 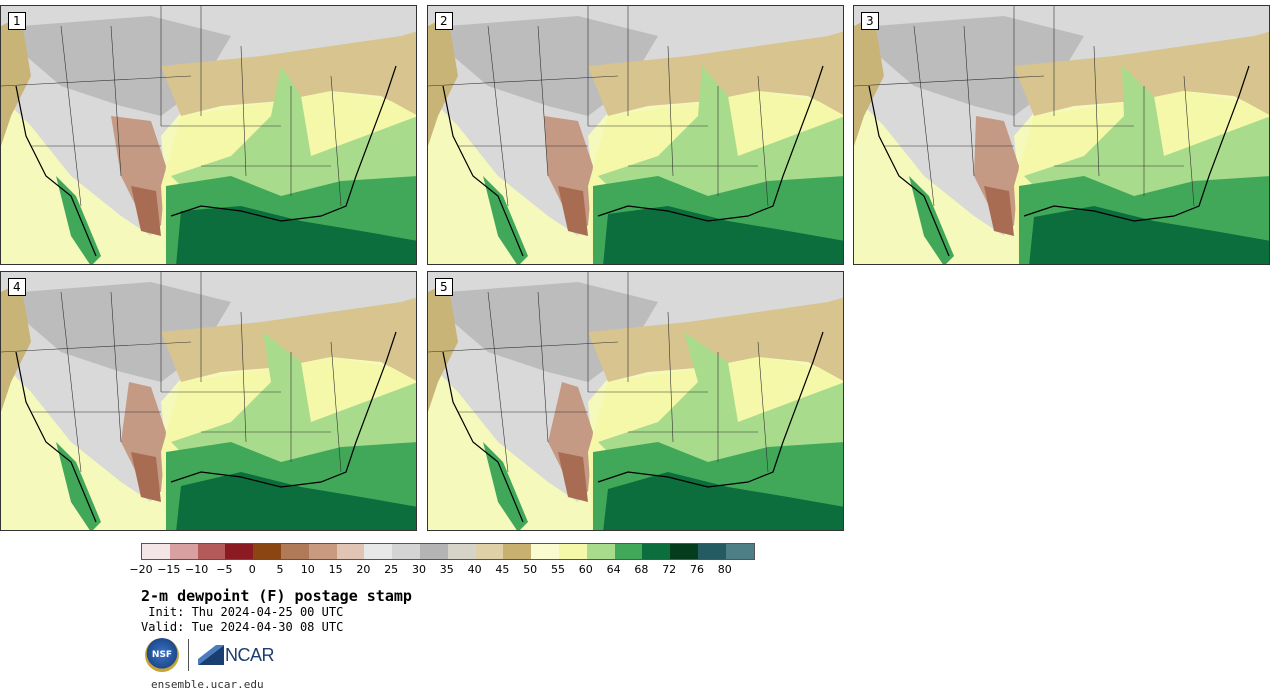 I want to click on colorbar-tick-label: 15, so click(x=335, y=569).